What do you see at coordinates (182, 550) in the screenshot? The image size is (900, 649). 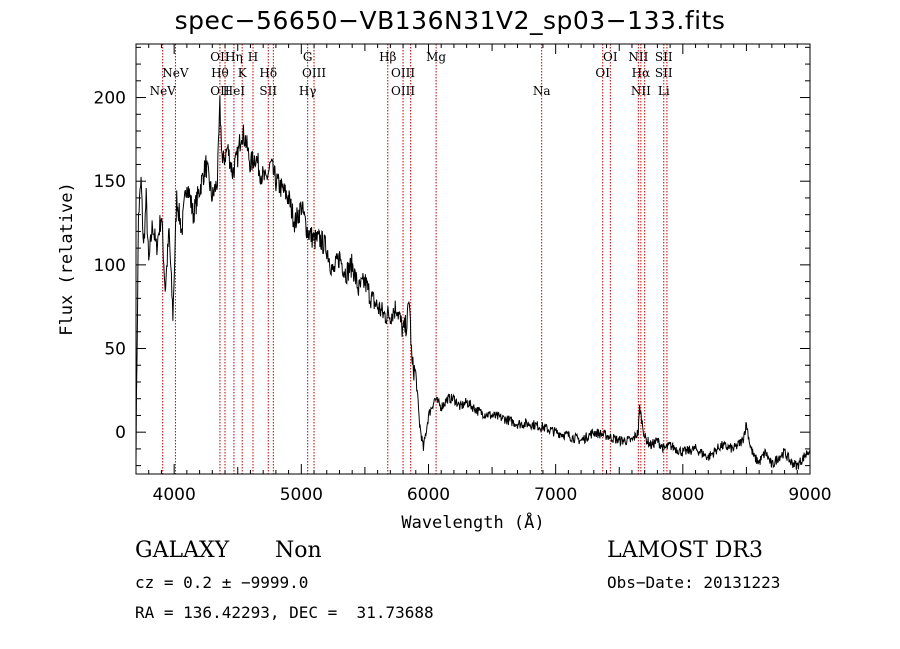 I see `object-class: GALAXY` at bounding box center [182, 550].